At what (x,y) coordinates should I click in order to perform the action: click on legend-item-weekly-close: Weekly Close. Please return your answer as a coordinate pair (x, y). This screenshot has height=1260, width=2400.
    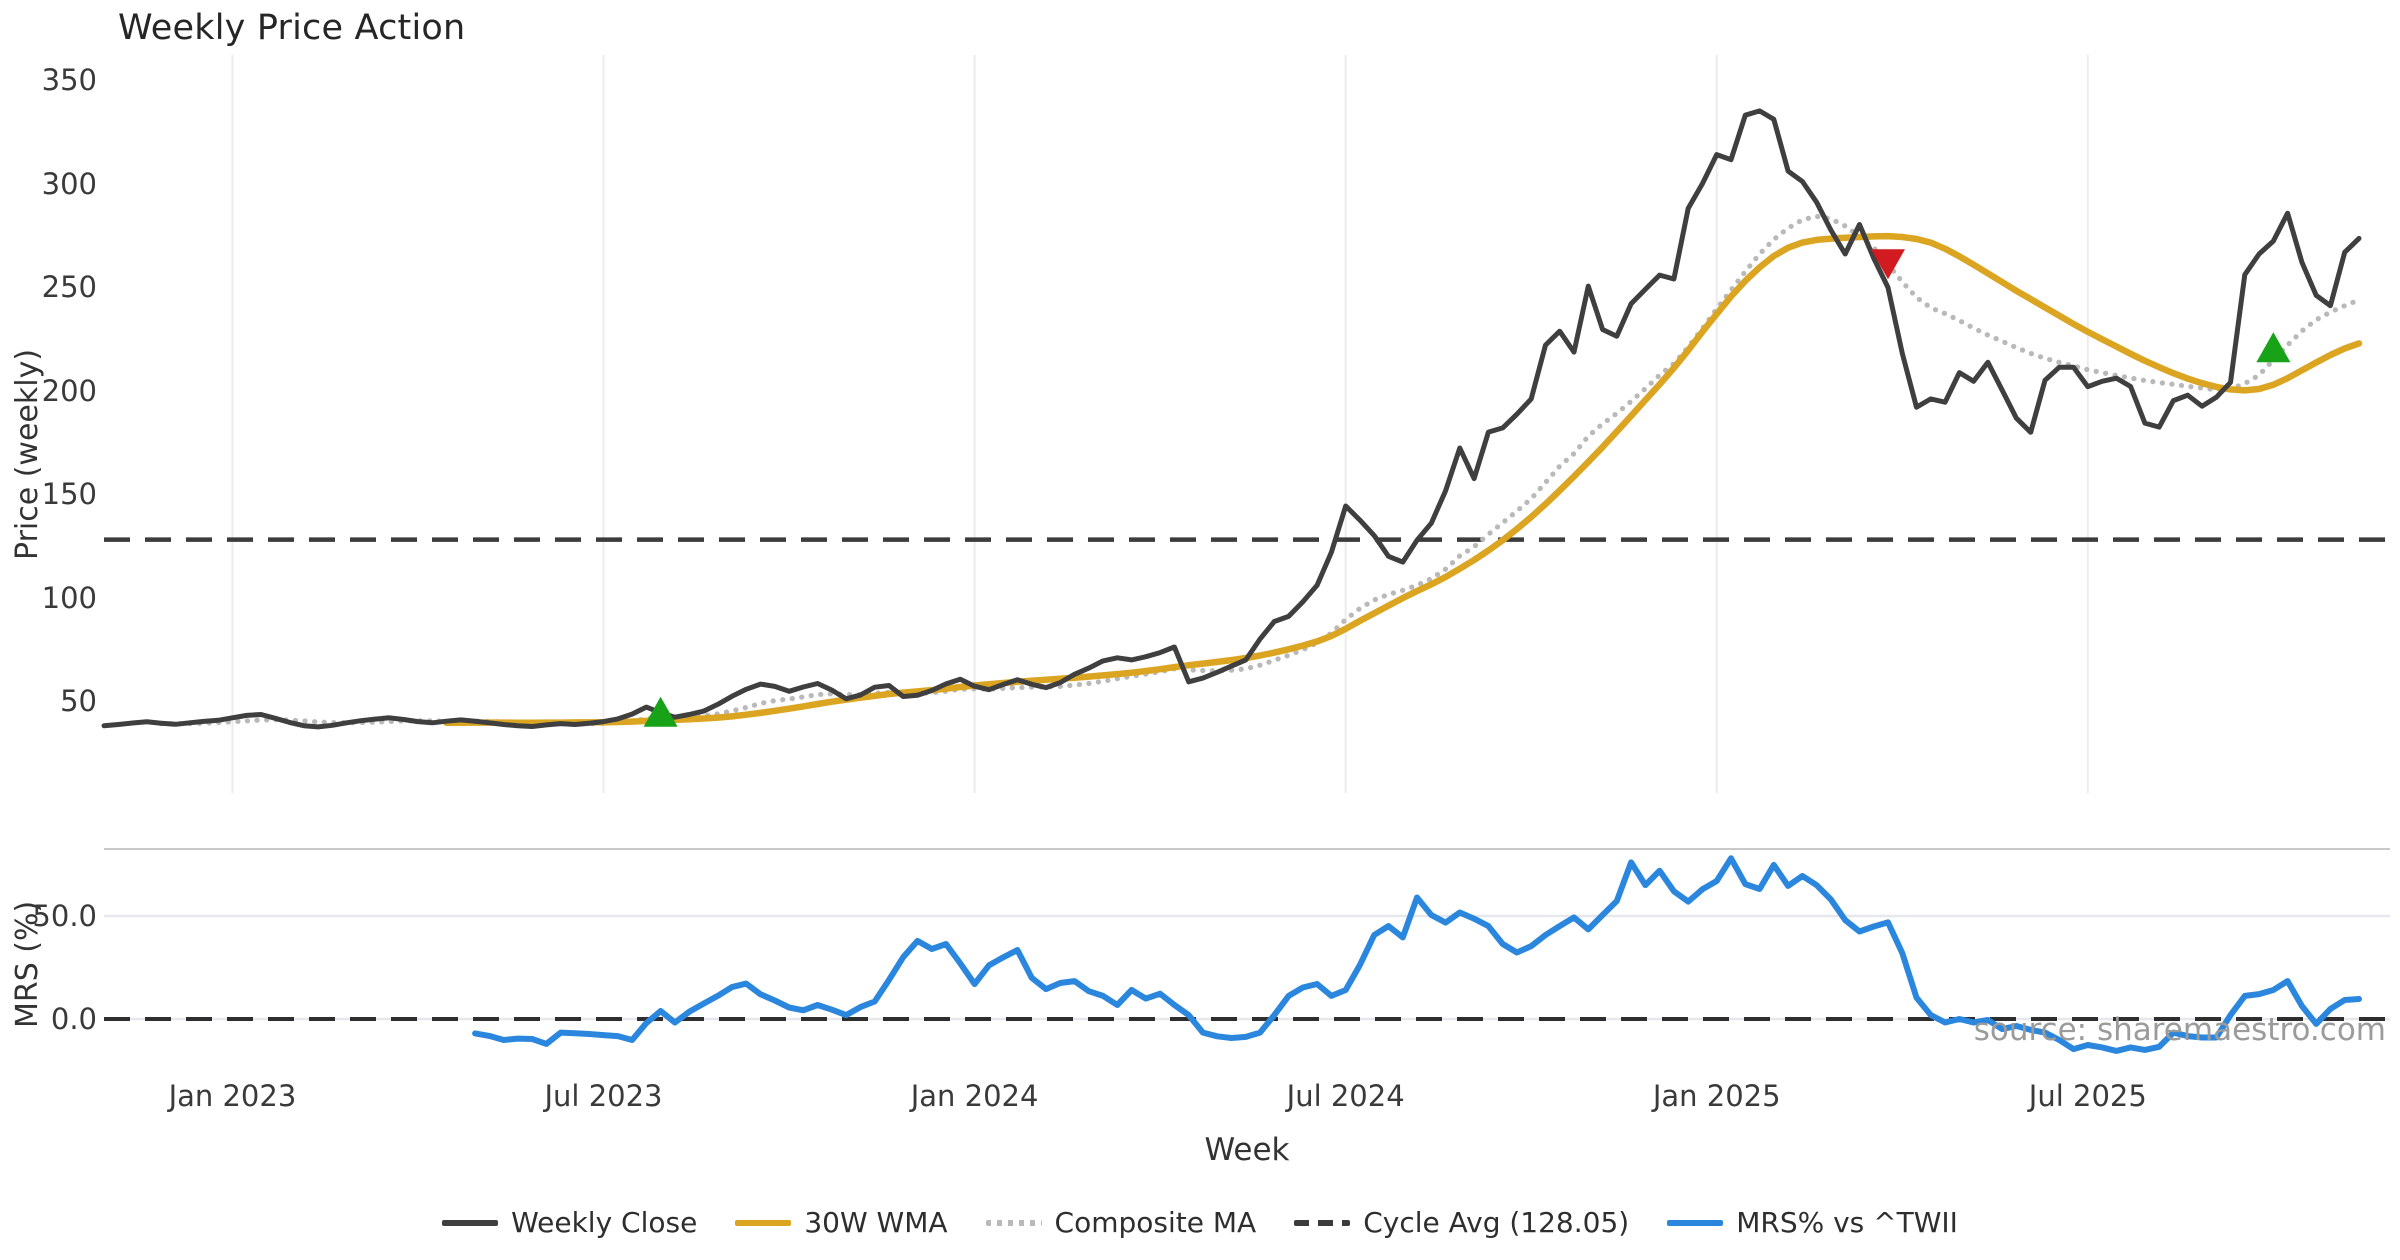
    Looking at the image, I should click on (569, 1222).